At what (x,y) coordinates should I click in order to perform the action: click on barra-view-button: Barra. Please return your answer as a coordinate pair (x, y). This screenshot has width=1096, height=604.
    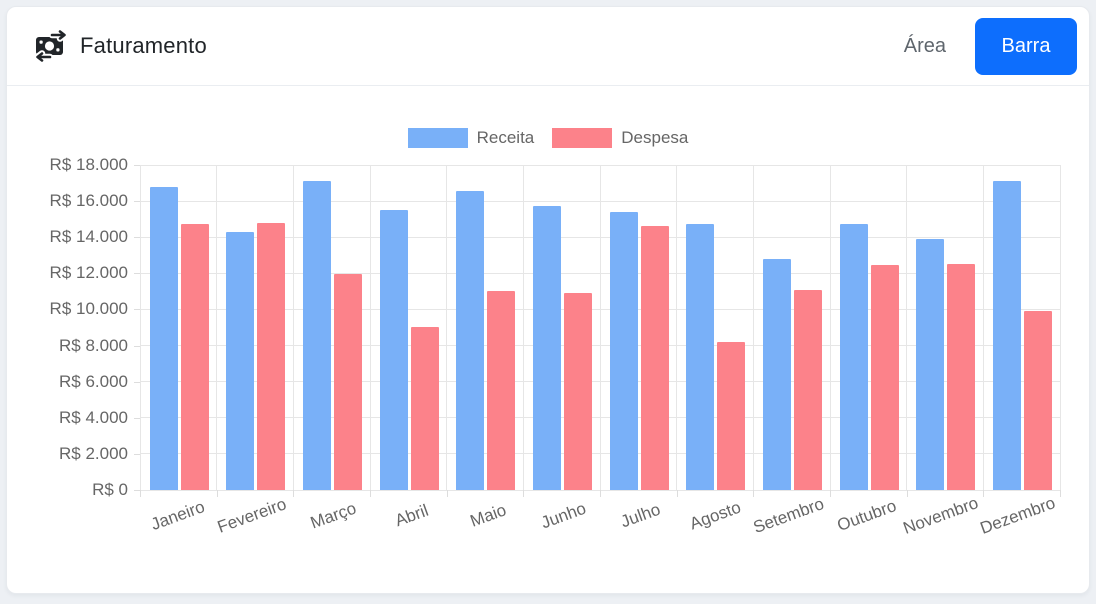
    Looking at the image, I should click on (1026, 46).